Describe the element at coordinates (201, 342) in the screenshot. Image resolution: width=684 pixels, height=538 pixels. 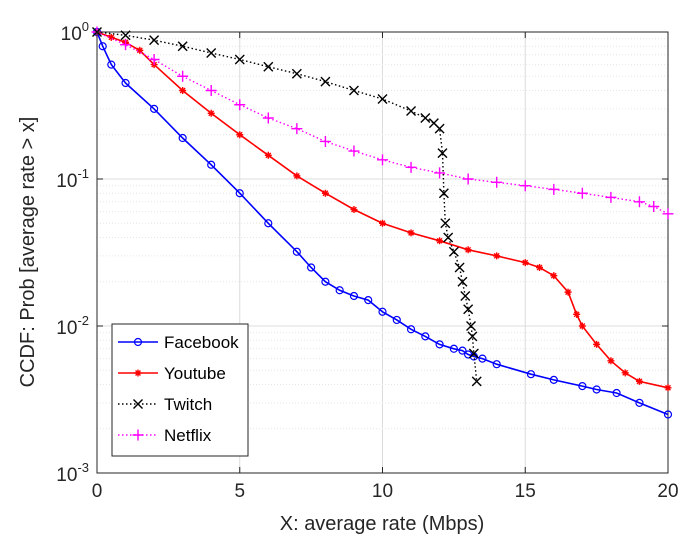
I see `legend-label-facebook: Facebook` at that location.